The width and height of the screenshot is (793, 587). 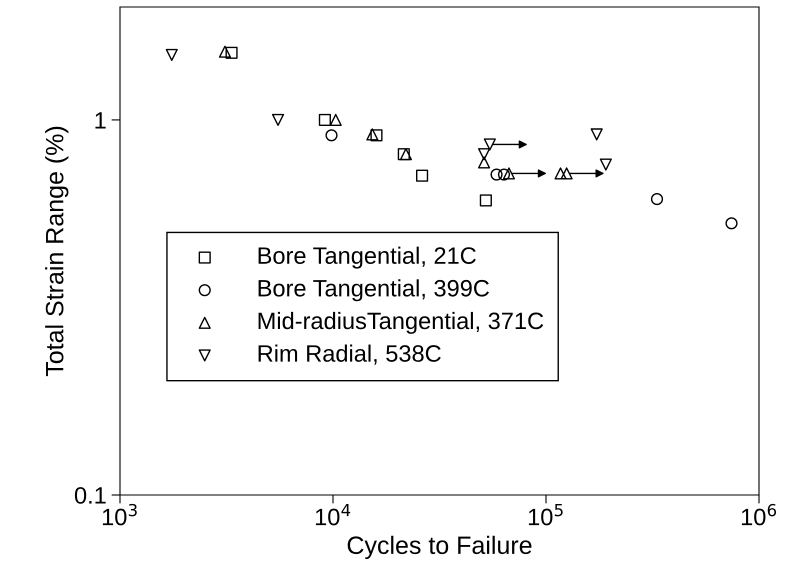 What do you see at coordinates (56, 251) in the screenshot?
I see `y-axis-title: Total Strain Range (%)` at bounding box center [56, 251].